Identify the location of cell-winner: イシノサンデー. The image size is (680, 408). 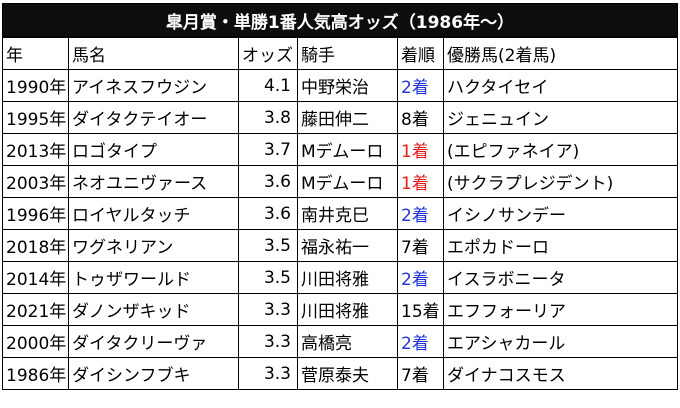
(560, 213).